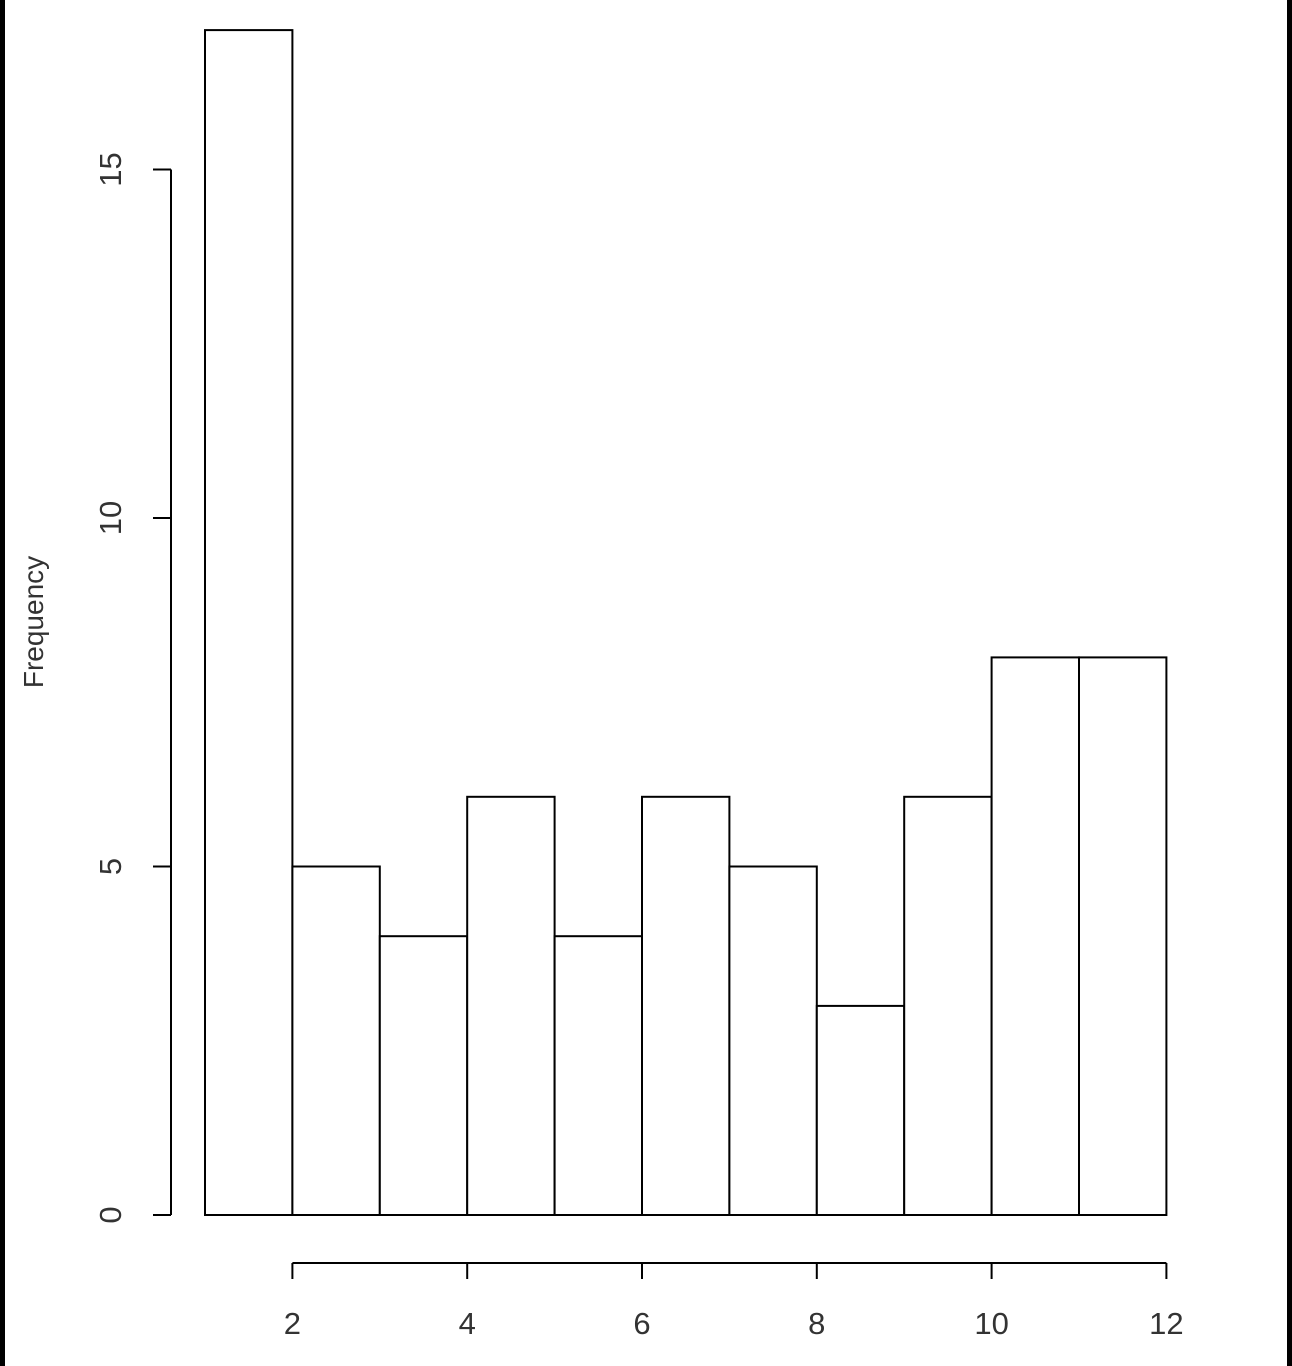 The image size is (1292, 1366). I want to click on x-tick-label: 6, so click(641, 1323).